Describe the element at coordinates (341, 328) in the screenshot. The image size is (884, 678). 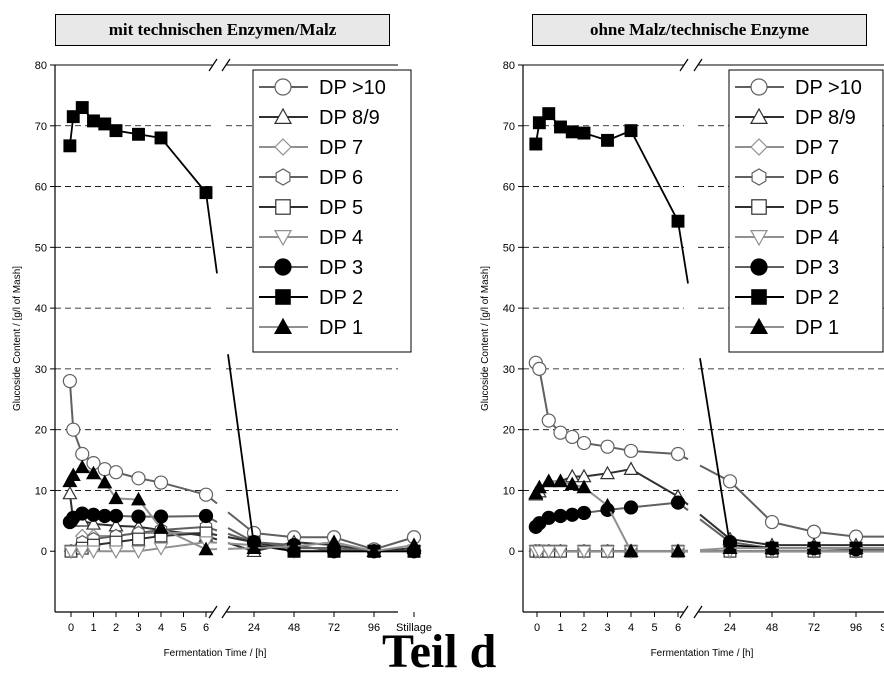
I see `legend-label: DP 1` at that location.